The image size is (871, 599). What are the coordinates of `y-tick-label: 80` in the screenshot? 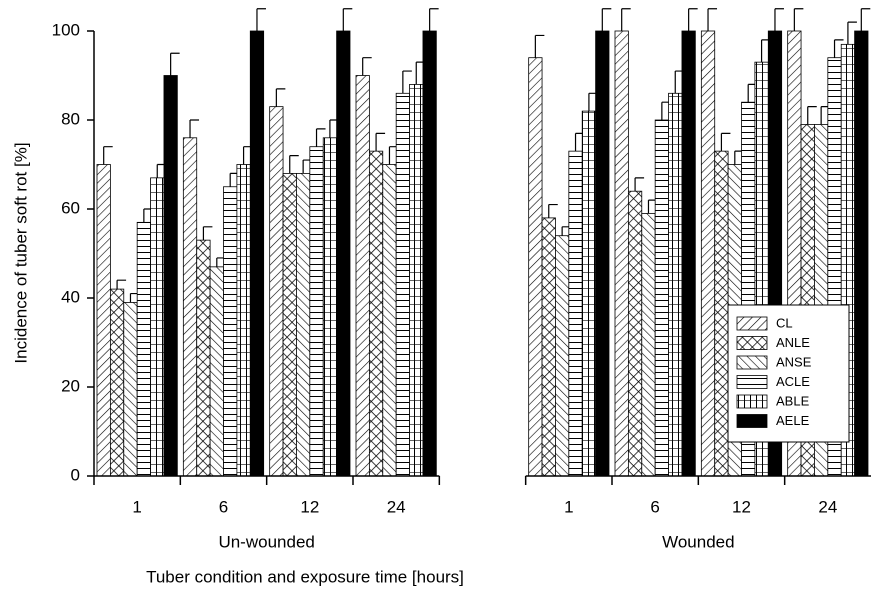 It's located at (70, 118).